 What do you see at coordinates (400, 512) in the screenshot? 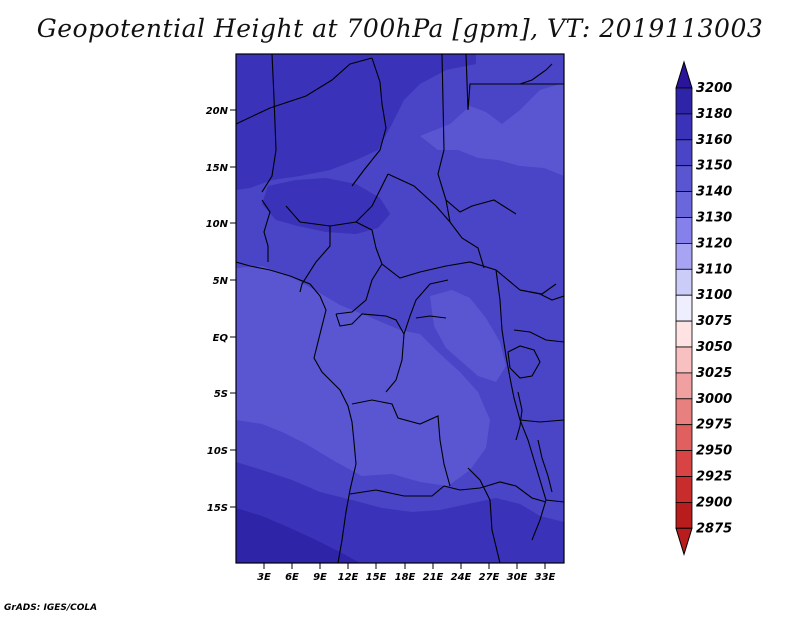
I see `field-band-3150-south` at bounding box center [400, 512].